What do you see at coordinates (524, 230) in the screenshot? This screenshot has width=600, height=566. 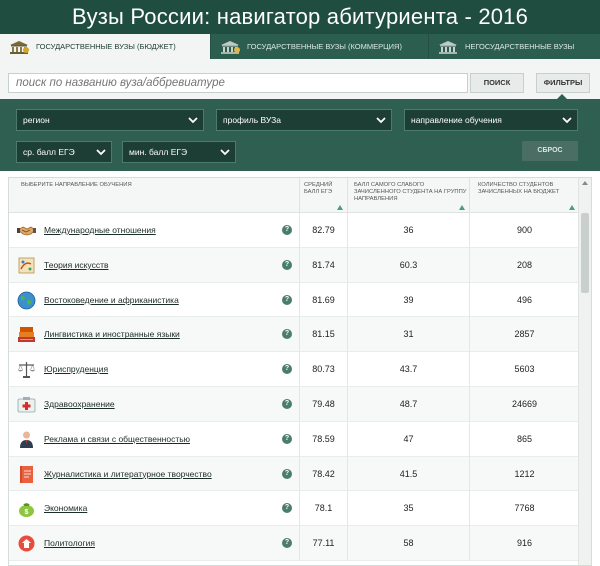 I see `student-count-cell: 900` at bounding box center [524, 230].